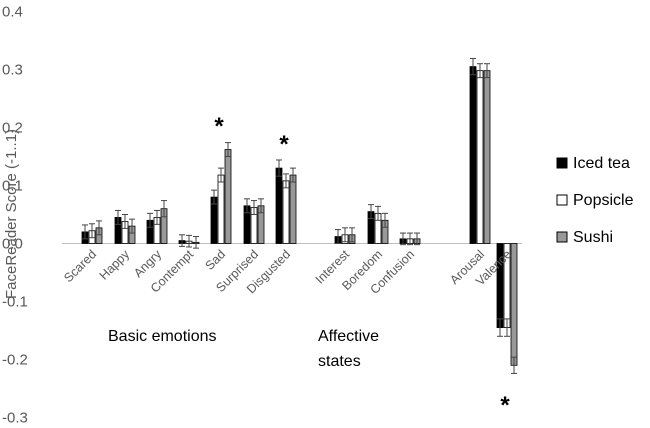 The image size is (650, 428). I want to click on legend-swatch-popsicle, so click(562, 200).